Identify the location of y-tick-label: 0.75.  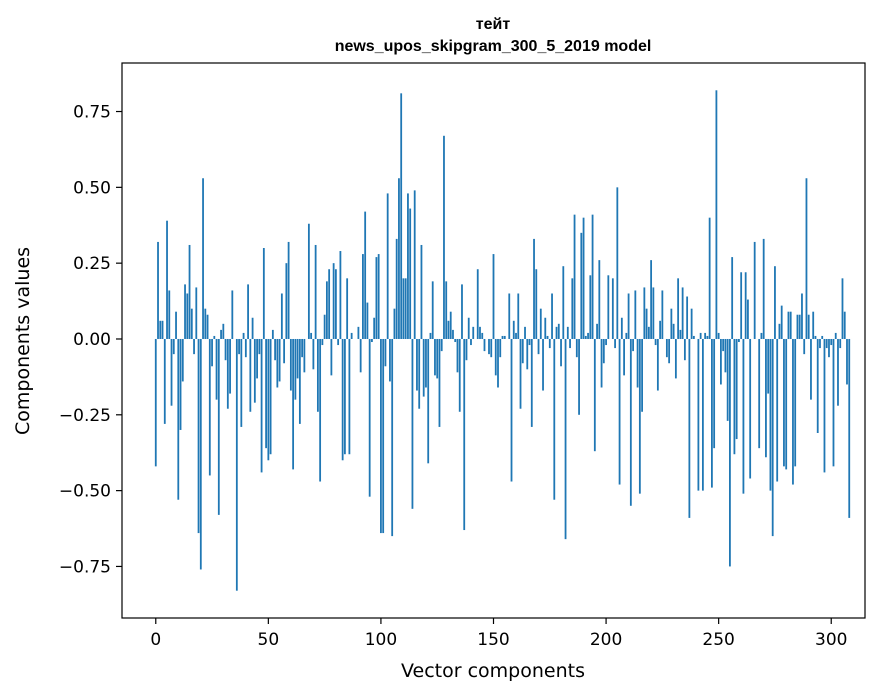
(92, 113).